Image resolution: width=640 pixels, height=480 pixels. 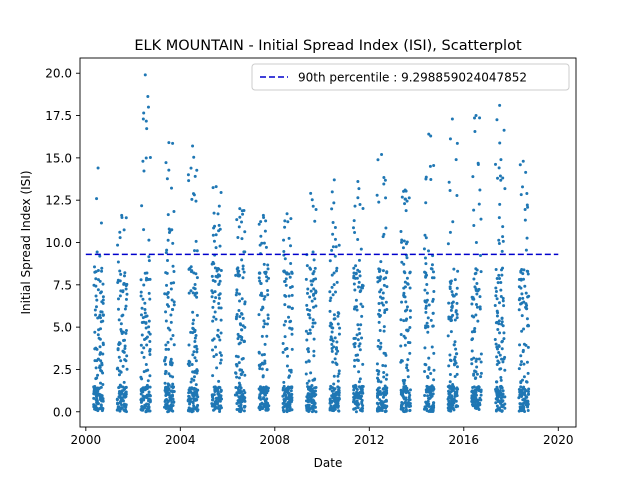 I want to click on scatter-point-season-max, so click(x=240, y=209).